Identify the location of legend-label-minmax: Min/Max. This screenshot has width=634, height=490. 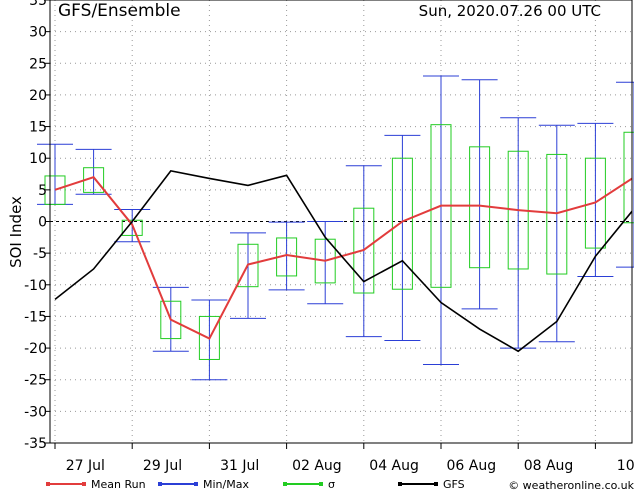
(226, 484).